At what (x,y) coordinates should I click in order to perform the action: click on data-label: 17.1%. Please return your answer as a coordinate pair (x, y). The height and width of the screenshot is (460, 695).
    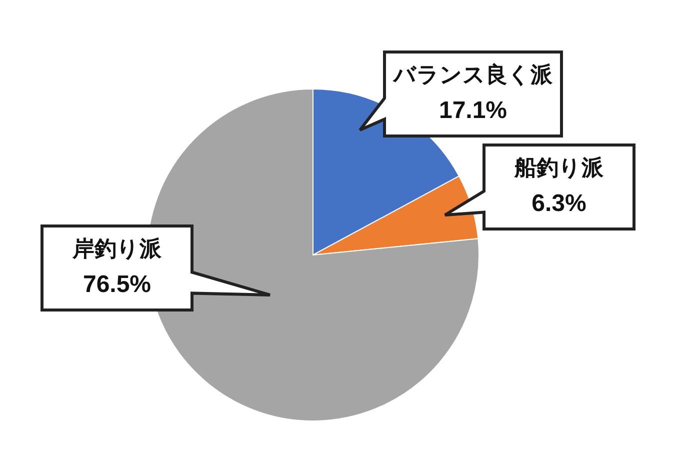
    Looking at the image, I should click on (473, 110).